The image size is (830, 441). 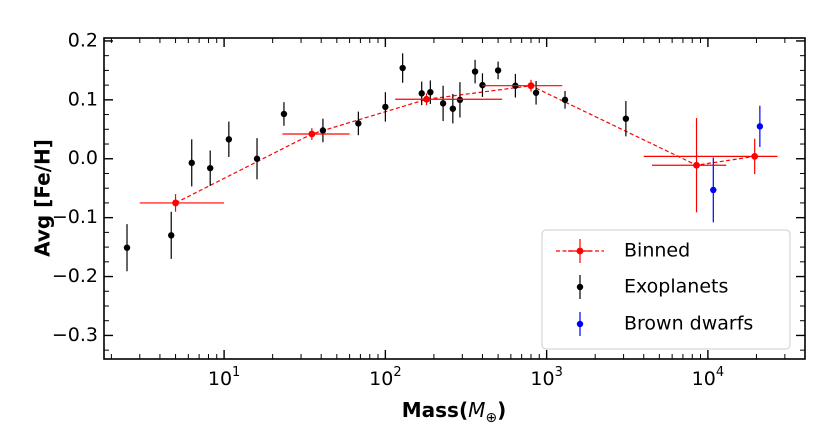 I want to click on y-tick-label: 0.1, so click(x=83, y=99).